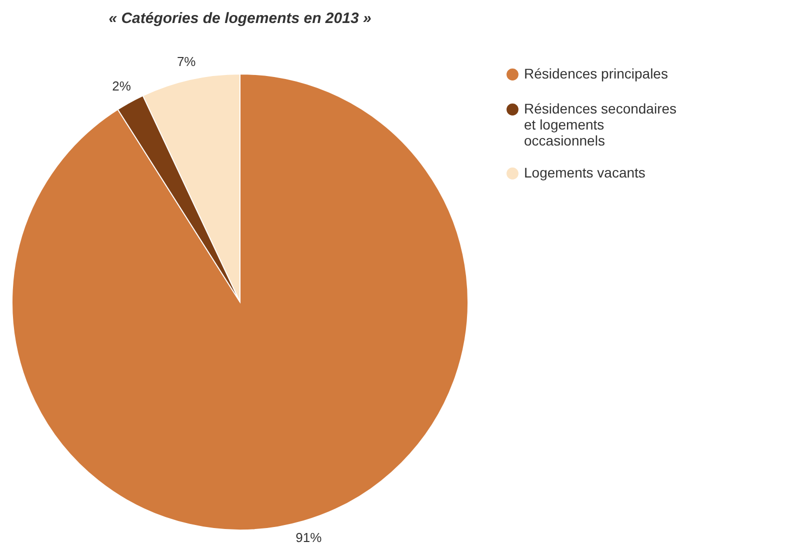 The width and height of the screenshot is (791, 555). What do you see at coordinates (122, 86) in the screenshot?
I see `data-label: 2%` at bounding box center [122, 86].